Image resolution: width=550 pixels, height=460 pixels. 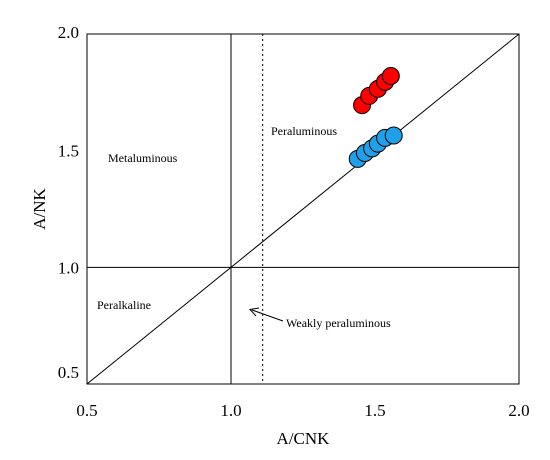 What do you see at coordinates (374, 410) in the screenshot?
I see `x-tick-label: 1.5` at bounding box center [374, 410].